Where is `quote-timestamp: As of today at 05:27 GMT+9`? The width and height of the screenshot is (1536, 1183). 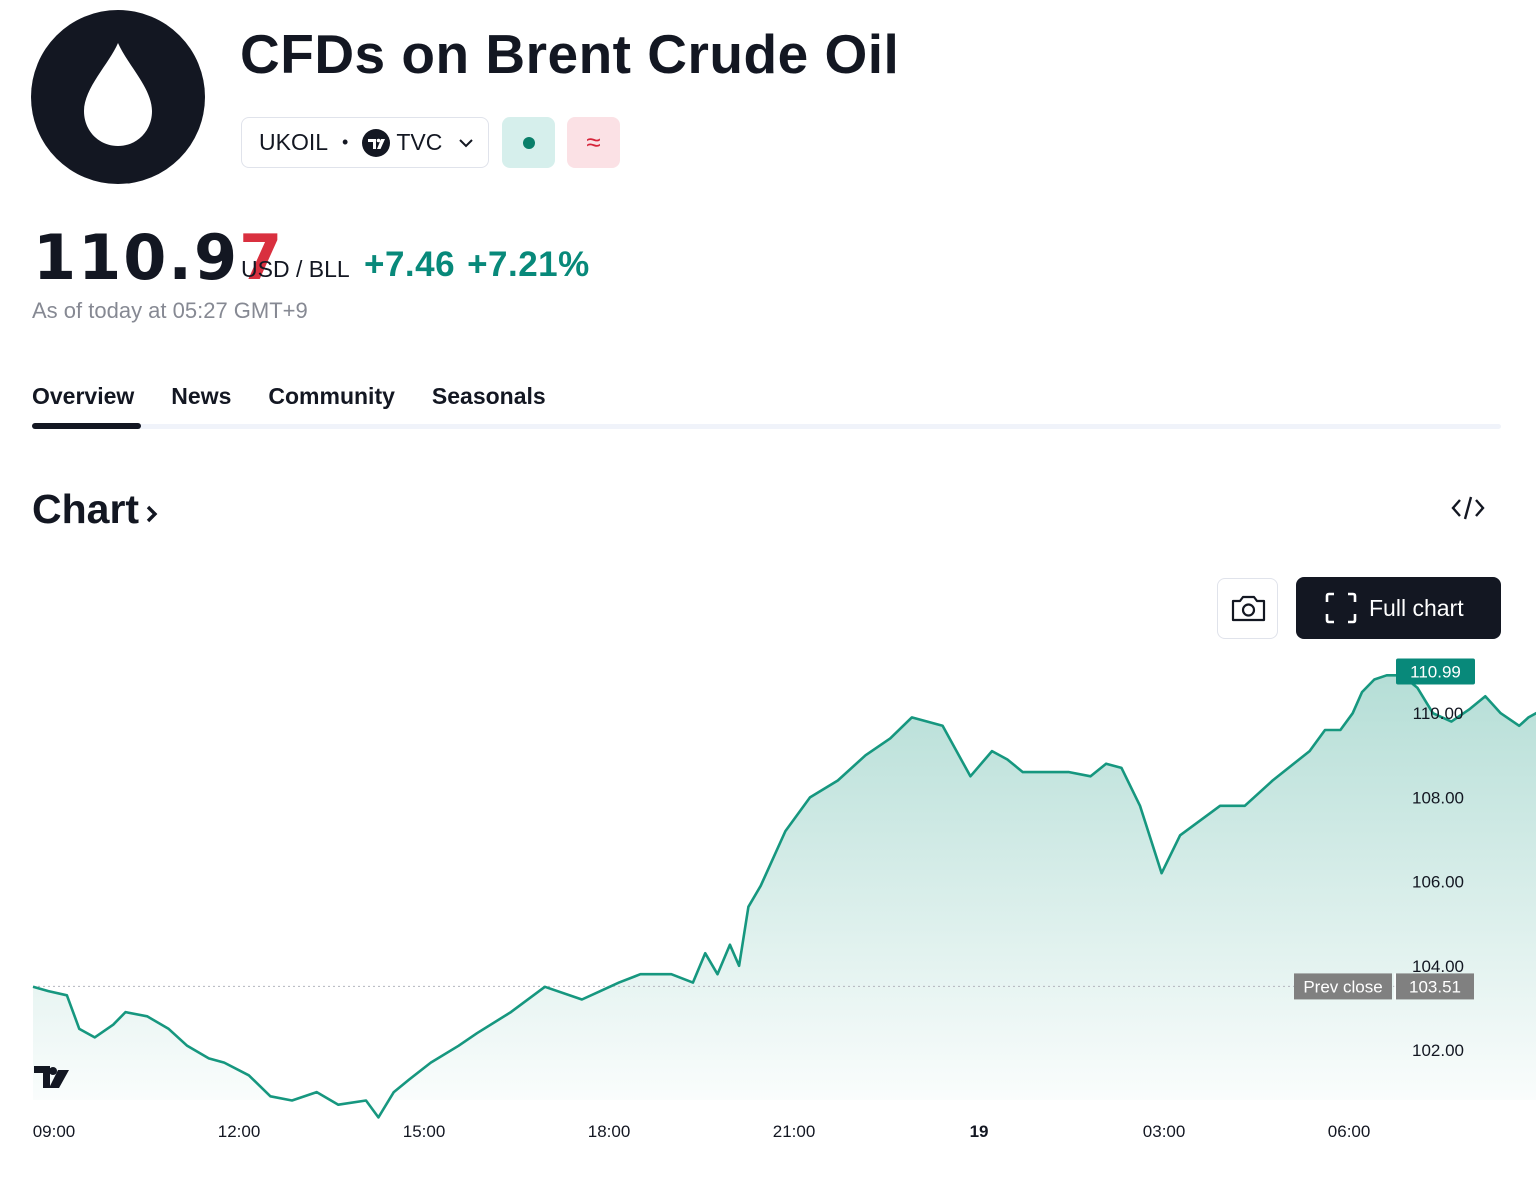 quote-timestamp: As of today at 05:27 GMT+9 is located at coordinates (170, 310).